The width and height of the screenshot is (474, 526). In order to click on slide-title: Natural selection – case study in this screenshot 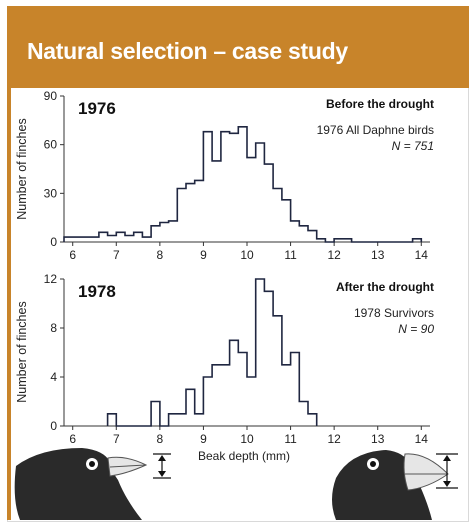, I will do `click(187, 51)`.